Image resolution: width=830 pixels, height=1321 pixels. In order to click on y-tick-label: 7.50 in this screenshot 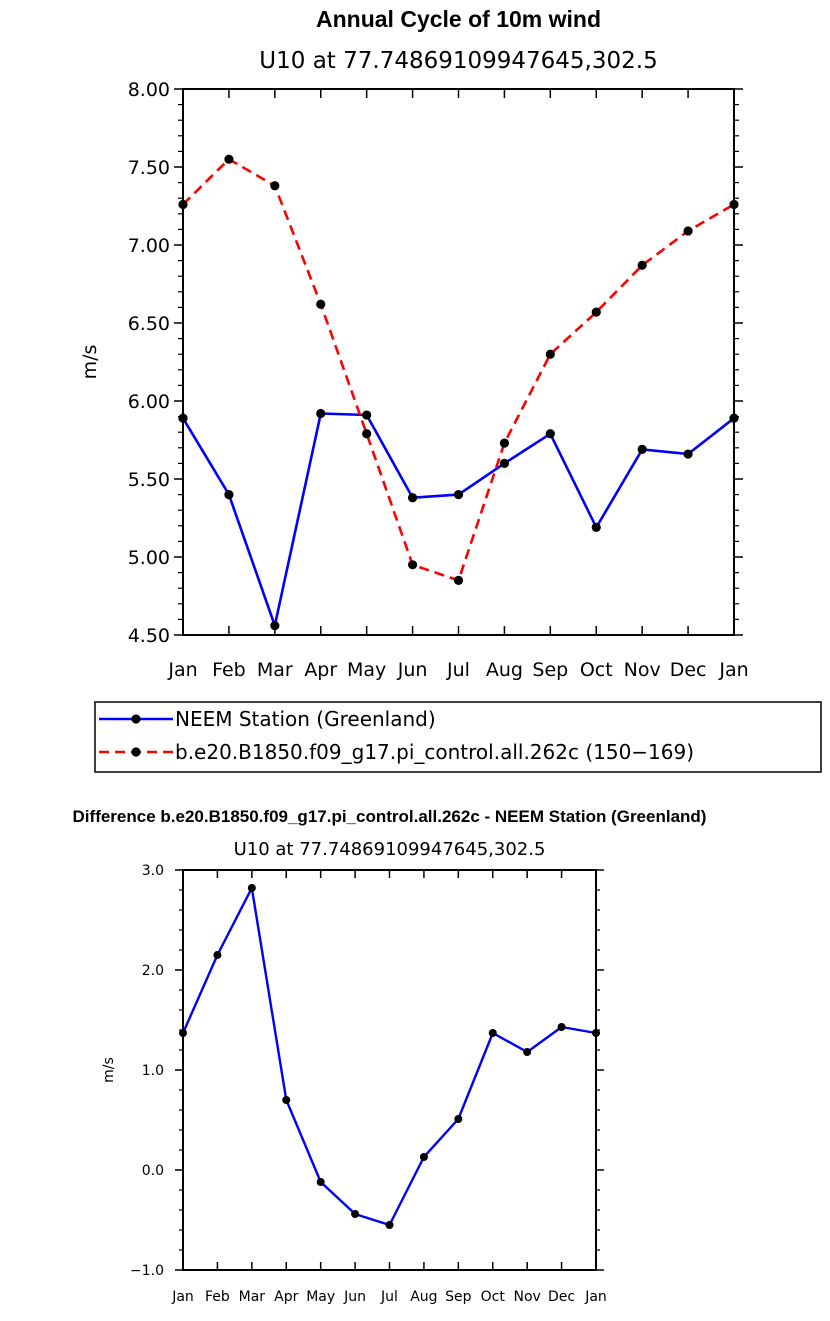, I will do `click(149, 168)`.